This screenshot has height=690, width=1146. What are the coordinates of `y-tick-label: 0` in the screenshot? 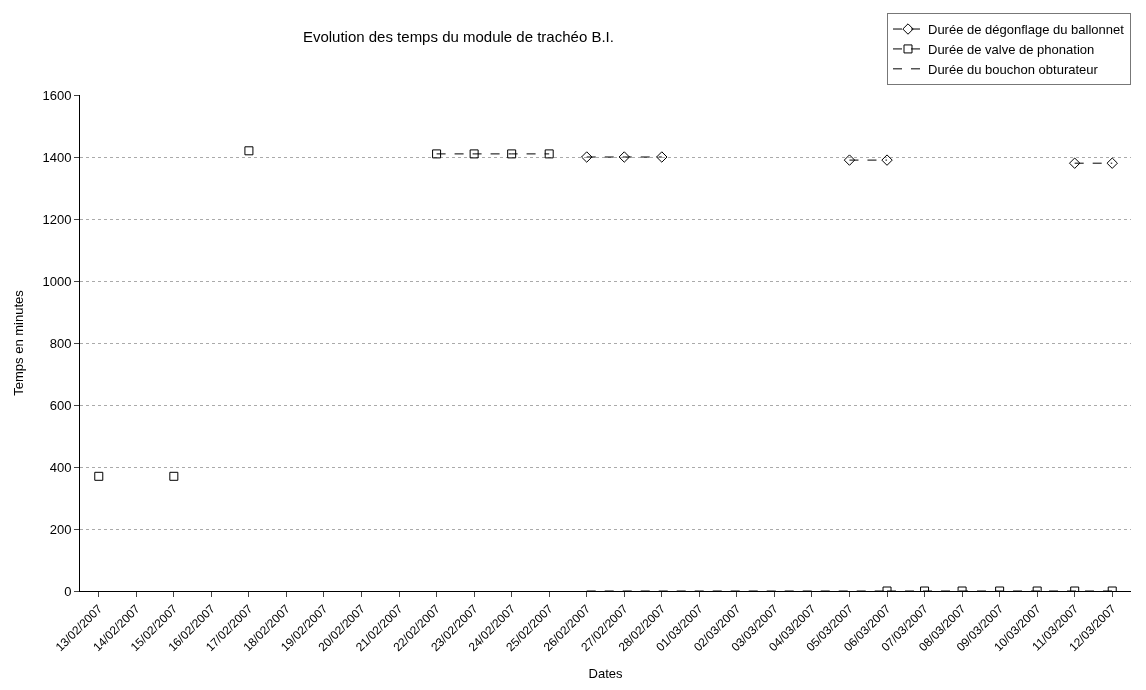 It's located at (68, 591).